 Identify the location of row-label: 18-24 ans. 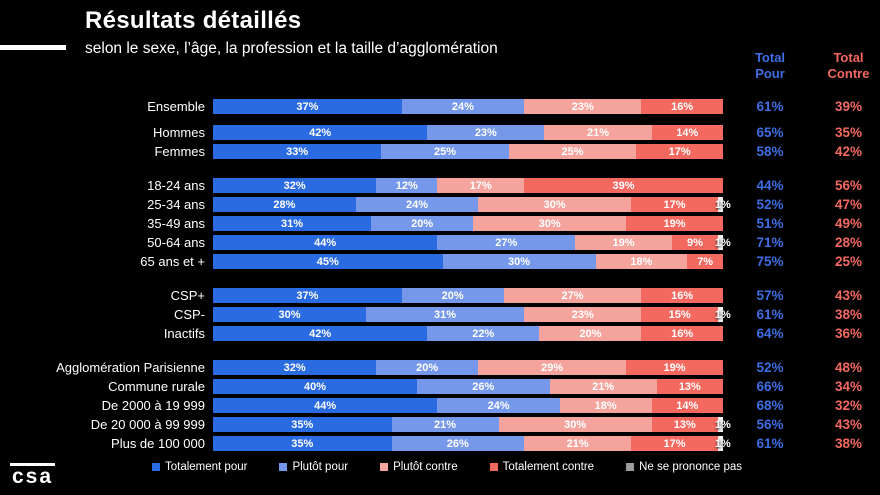
(176, 185).